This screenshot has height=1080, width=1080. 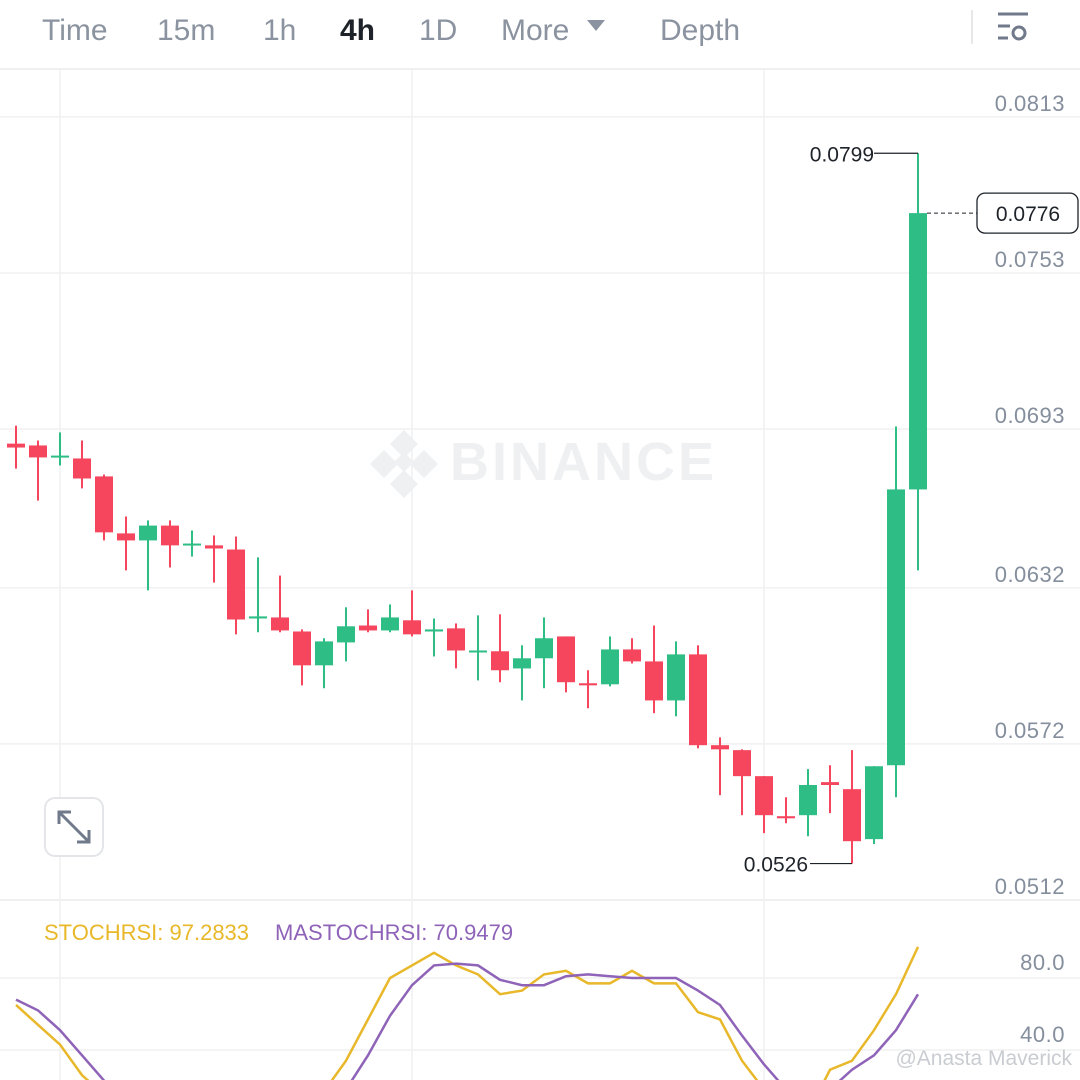 I want to click on tab-bar: Time 15m 1h 4h 1D More Depth, so click(x=391, y=30).